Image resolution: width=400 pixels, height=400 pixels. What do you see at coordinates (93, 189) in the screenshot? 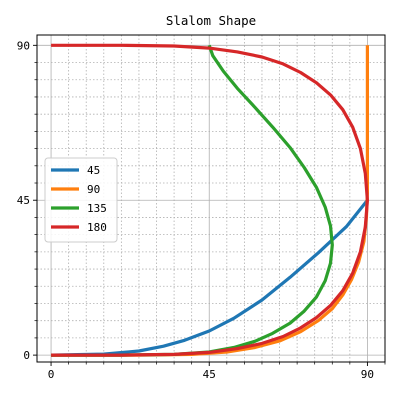
I see `legend-label-90: 90` at bounding box center [93, 189].